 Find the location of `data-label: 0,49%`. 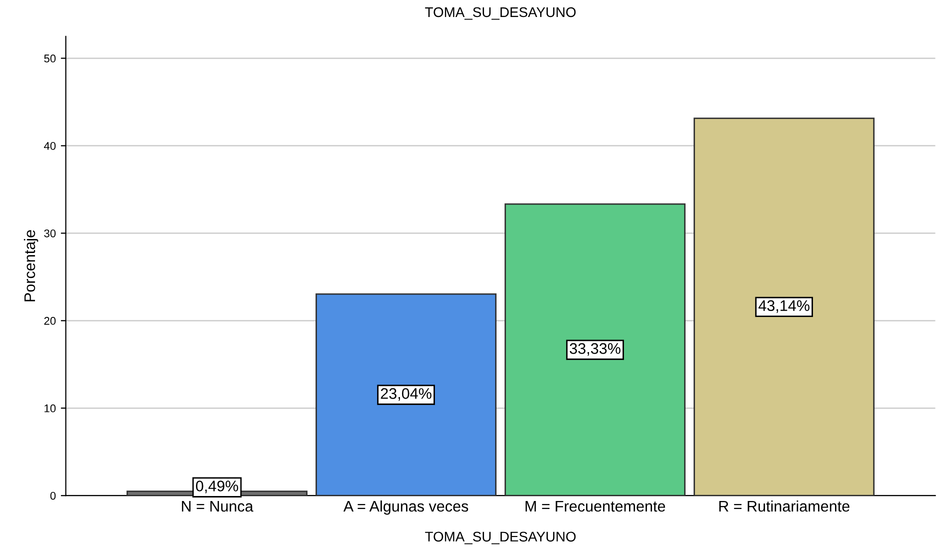

data-label: 0,49% is located at coordinates (217, 487).